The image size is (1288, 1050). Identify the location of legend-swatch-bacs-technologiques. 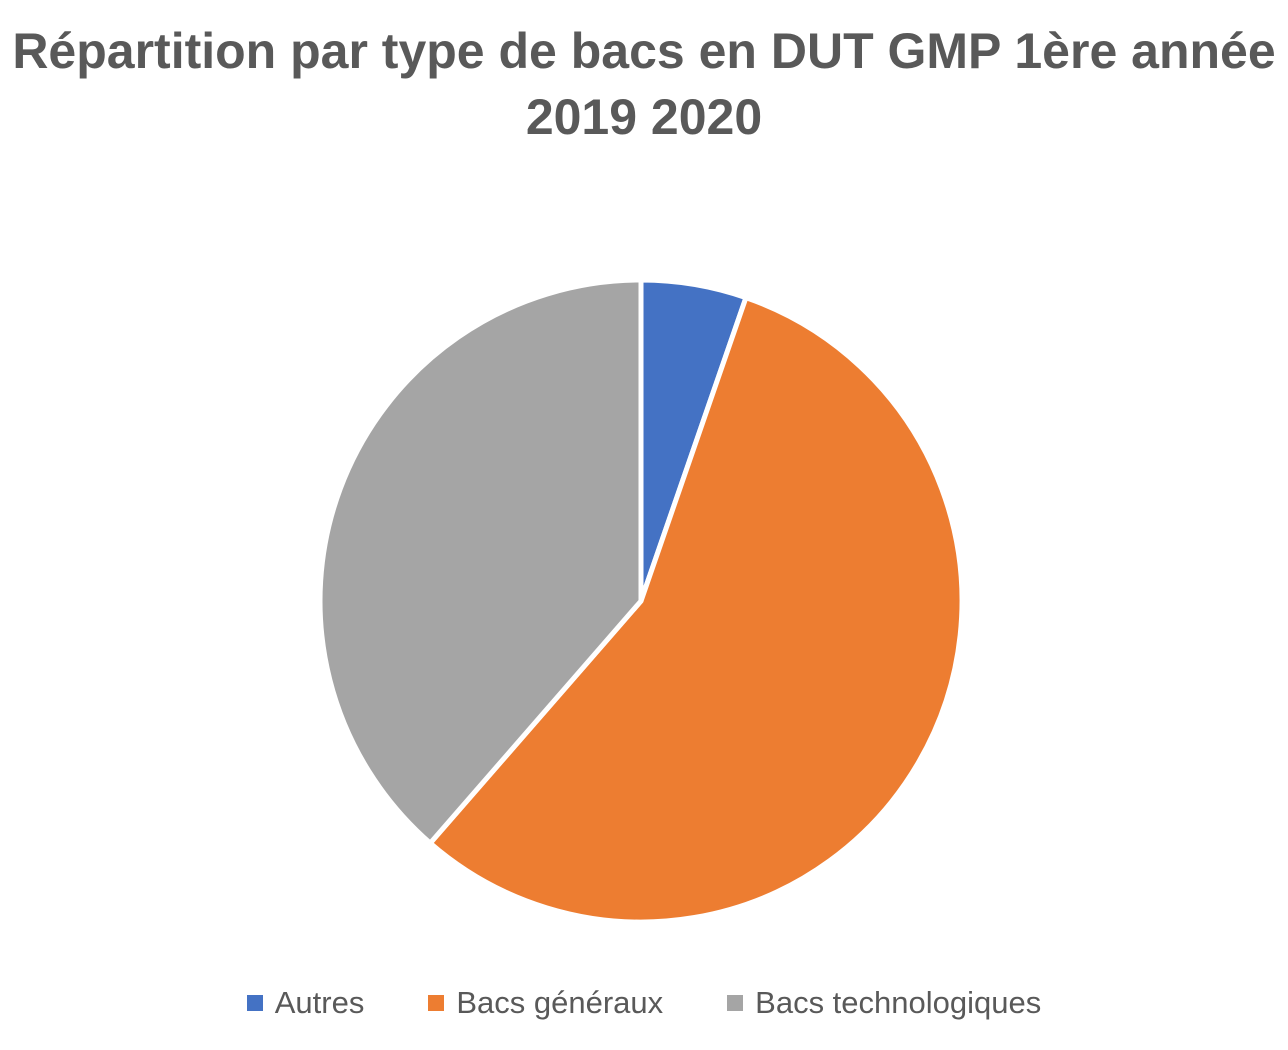
(735, 1003).